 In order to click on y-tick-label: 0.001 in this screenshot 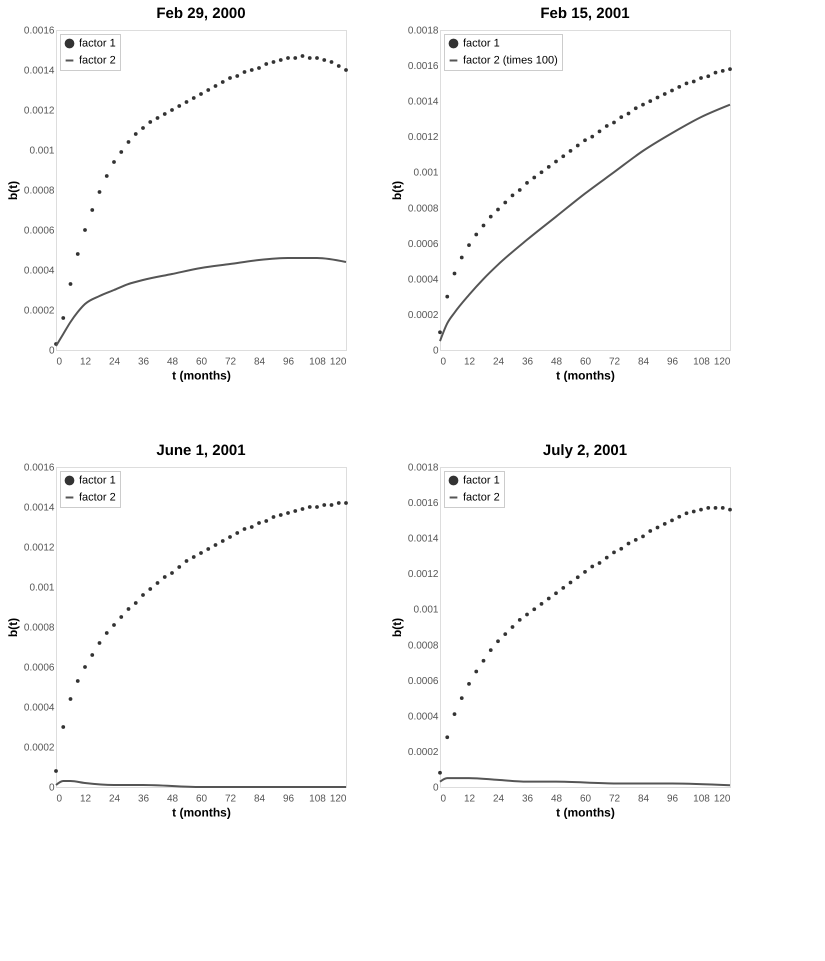, I will do `click(42, 588)`.